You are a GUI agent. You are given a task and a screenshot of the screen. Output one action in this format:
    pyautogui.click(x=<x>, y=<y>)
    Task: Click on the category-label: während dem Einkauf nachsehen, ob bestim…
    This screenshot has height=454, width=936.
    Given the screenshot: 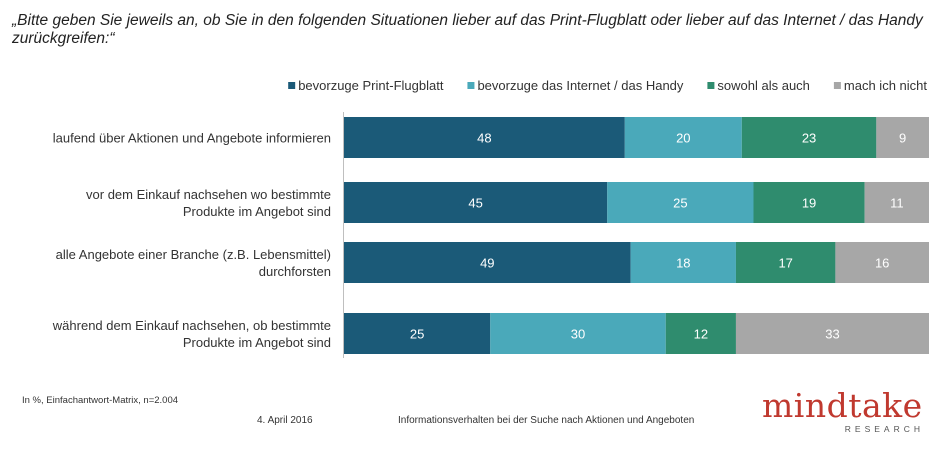 What is the action you would take?
    pyautogui.click(x=191, y=325)
    